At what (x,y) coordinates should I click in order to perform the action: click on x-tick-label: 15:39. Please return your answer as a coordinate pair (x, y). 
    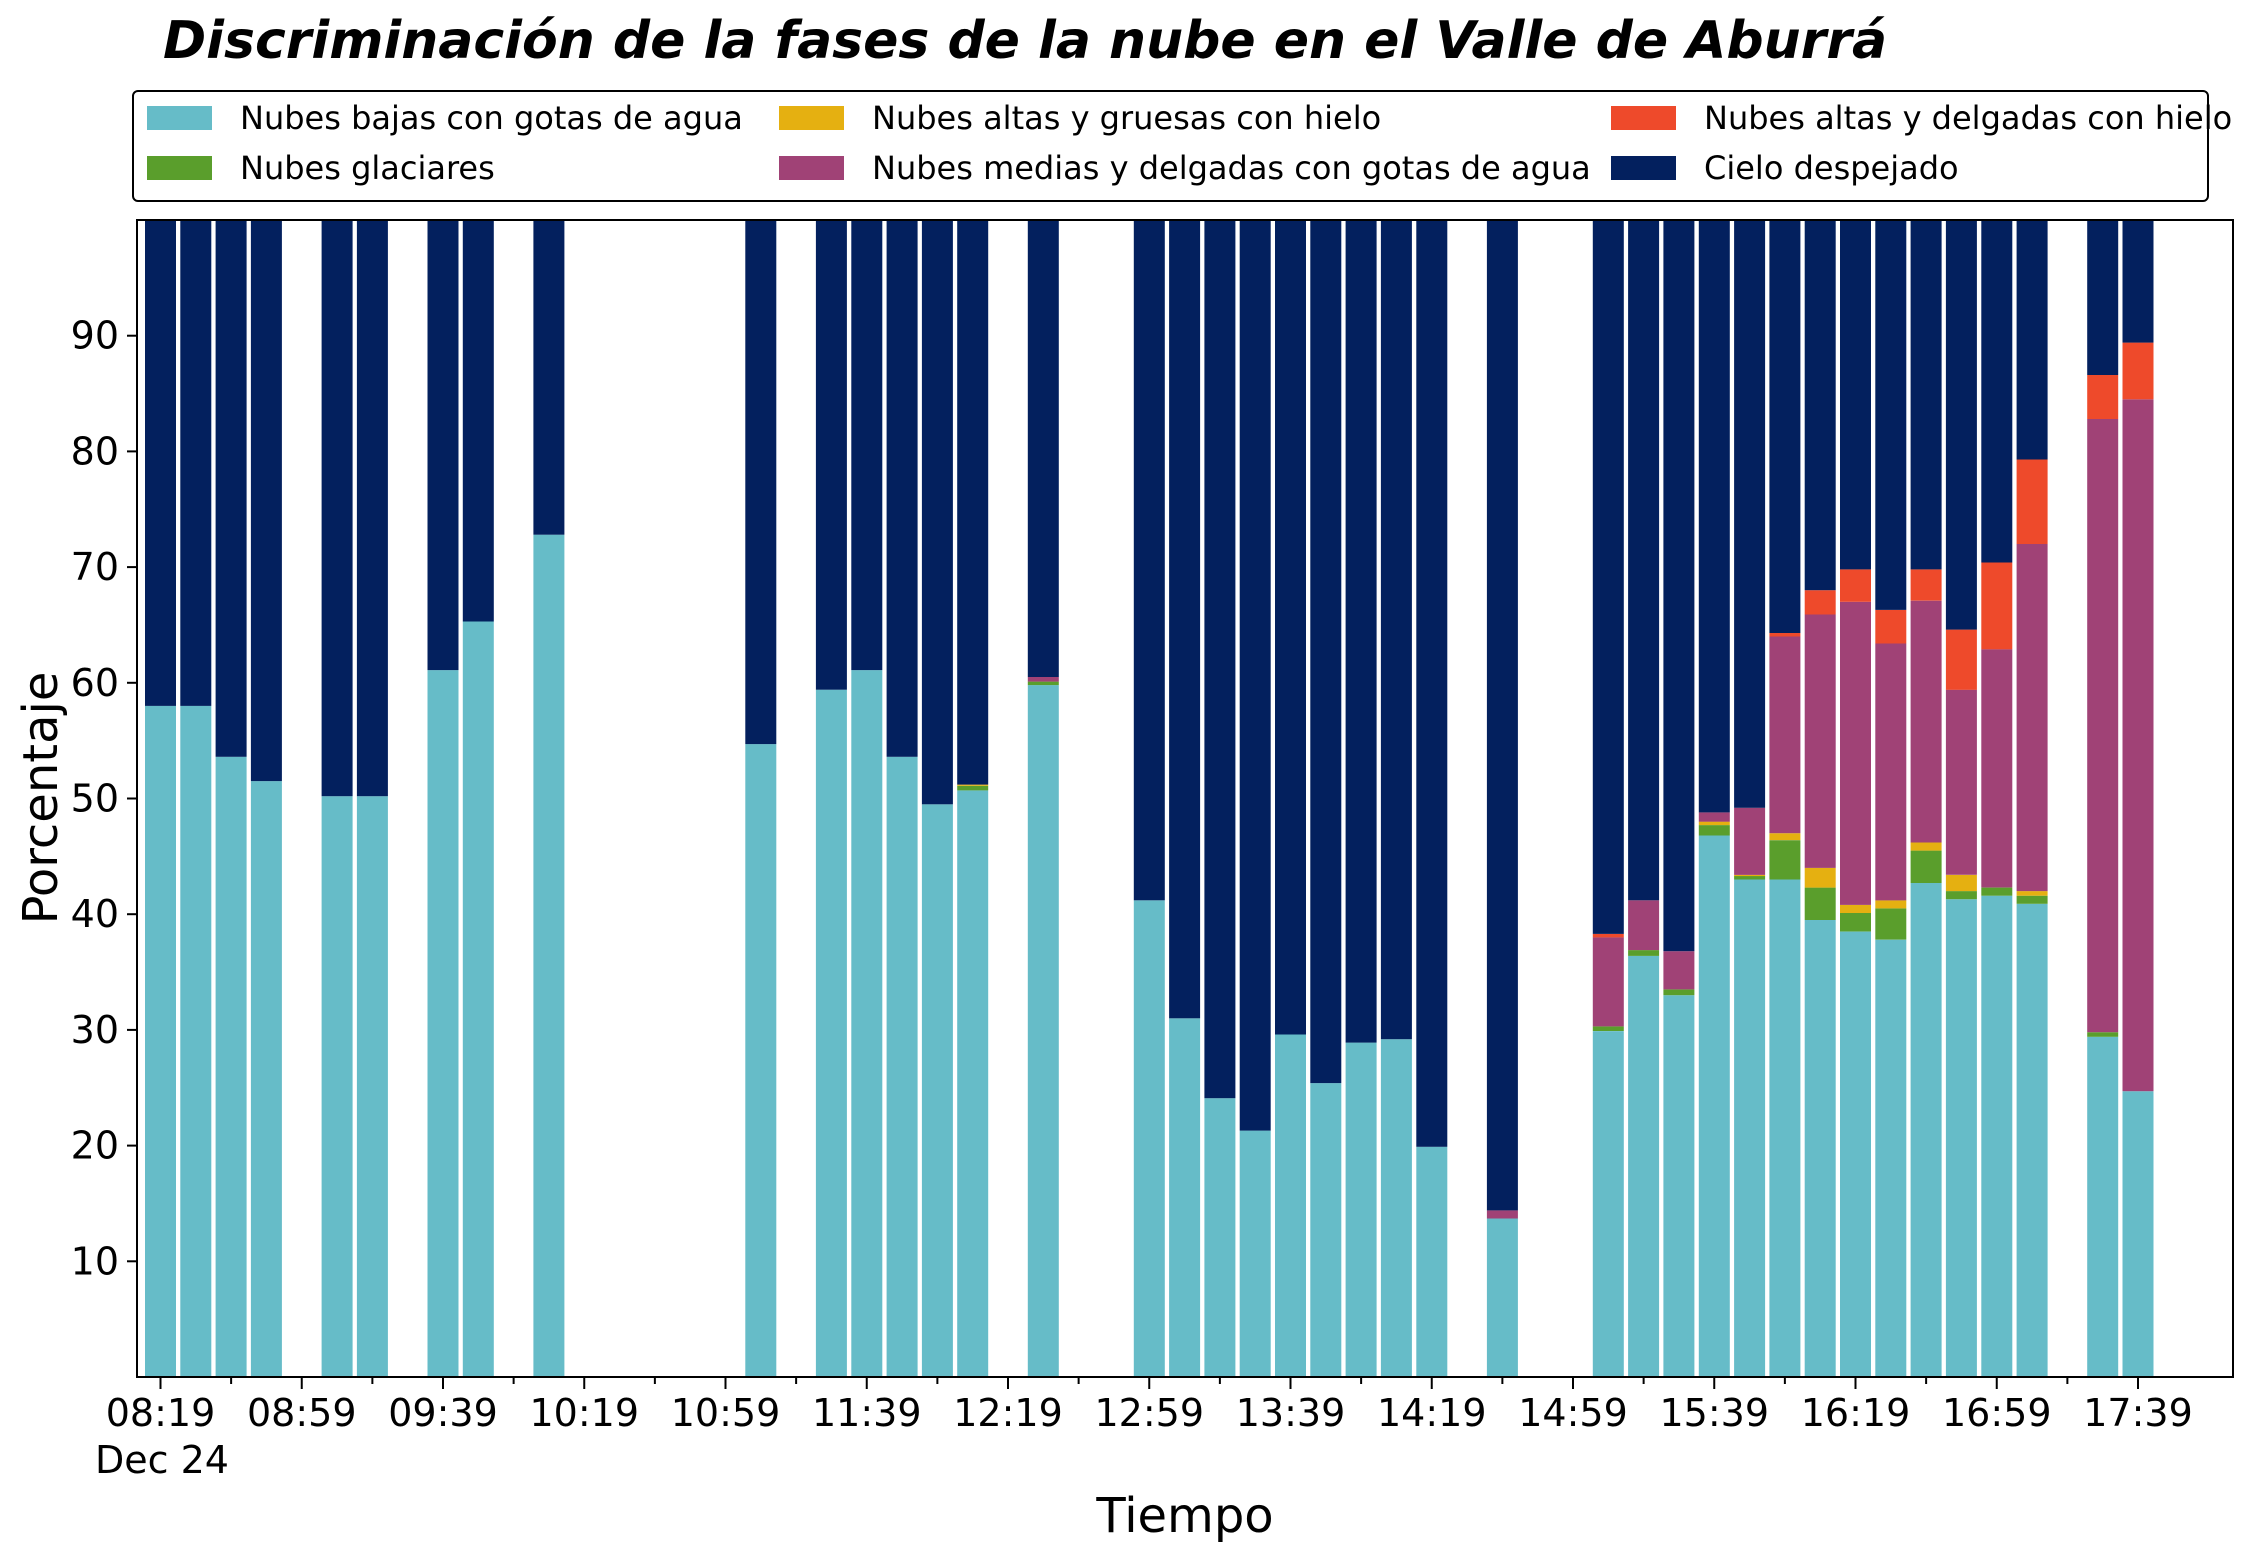
    Looking at the image, I should click on (1714, 1413).